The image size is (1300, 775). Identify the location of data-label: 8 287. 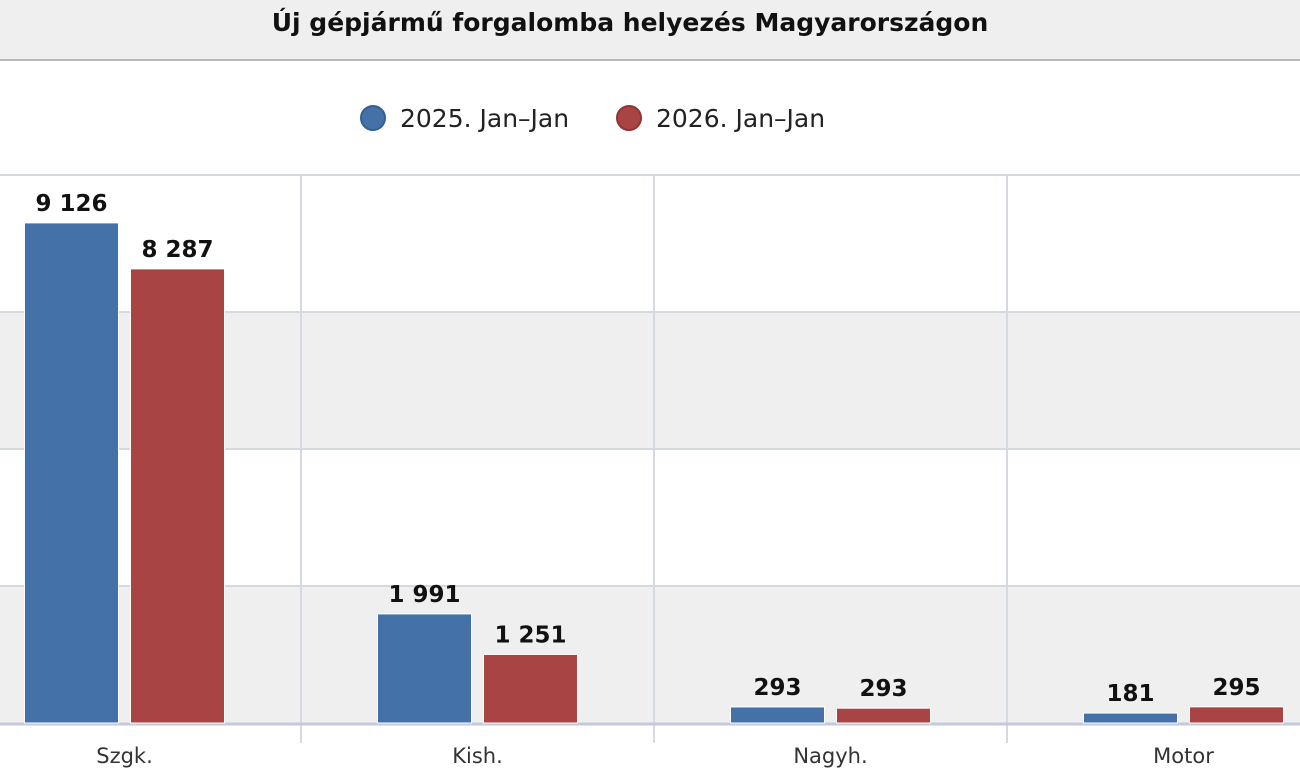
(177, 250).